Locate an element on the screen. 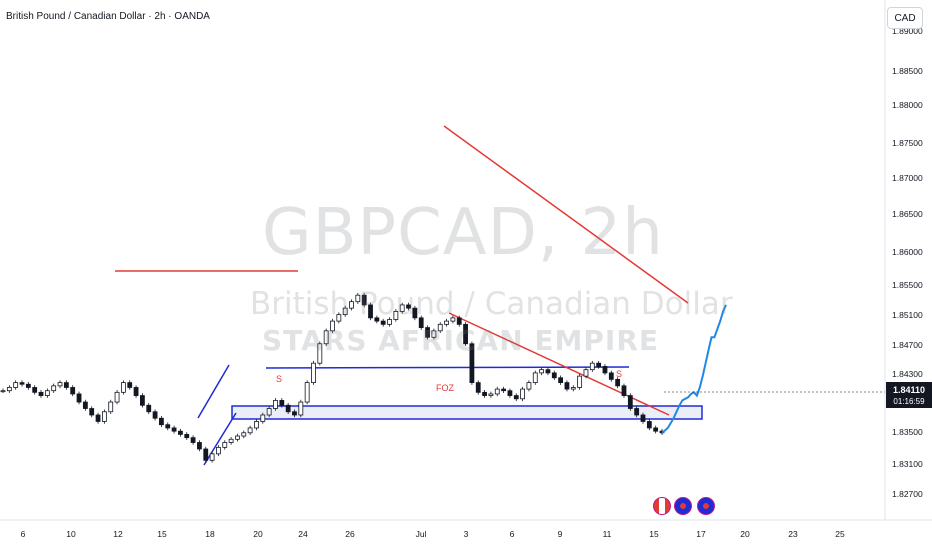 The image size is (932, 550). price-tick-label: 1.85500 is located at coordinates (907, 285).